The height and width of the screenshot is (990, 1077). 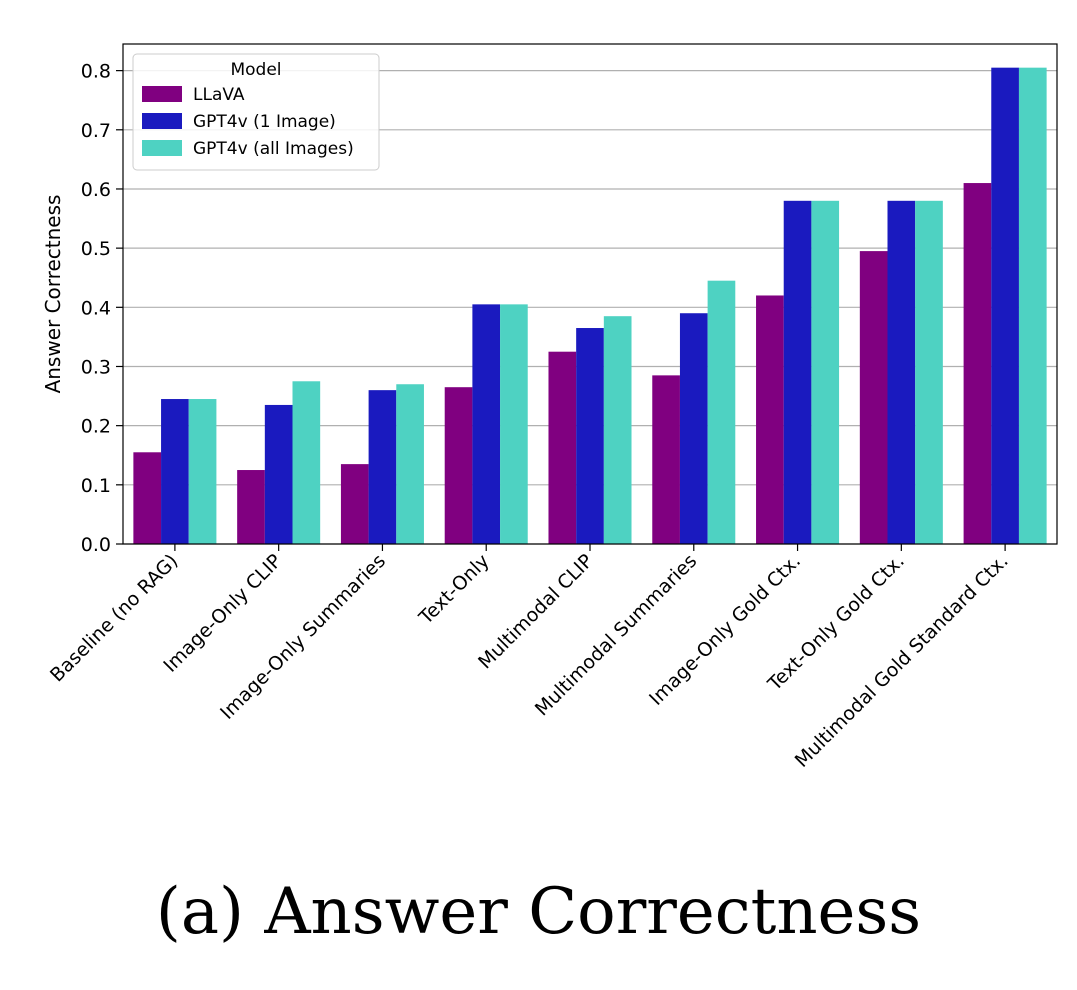 What do you see at coordinates (902, 661) in the screenshot?
I see `x-tick-label: Multimodal Gold Standard Ctx.` at bounding box center [902, 661].